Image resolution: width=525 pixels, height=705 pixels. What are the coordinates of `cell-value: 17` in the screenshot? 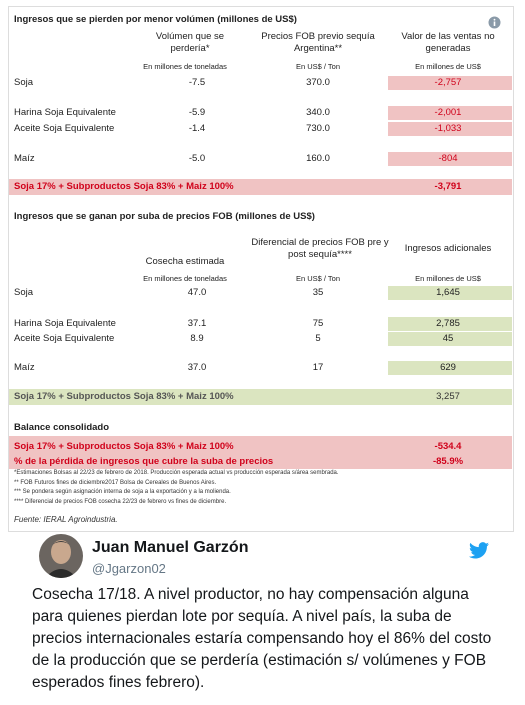 It's located at (318, 367).